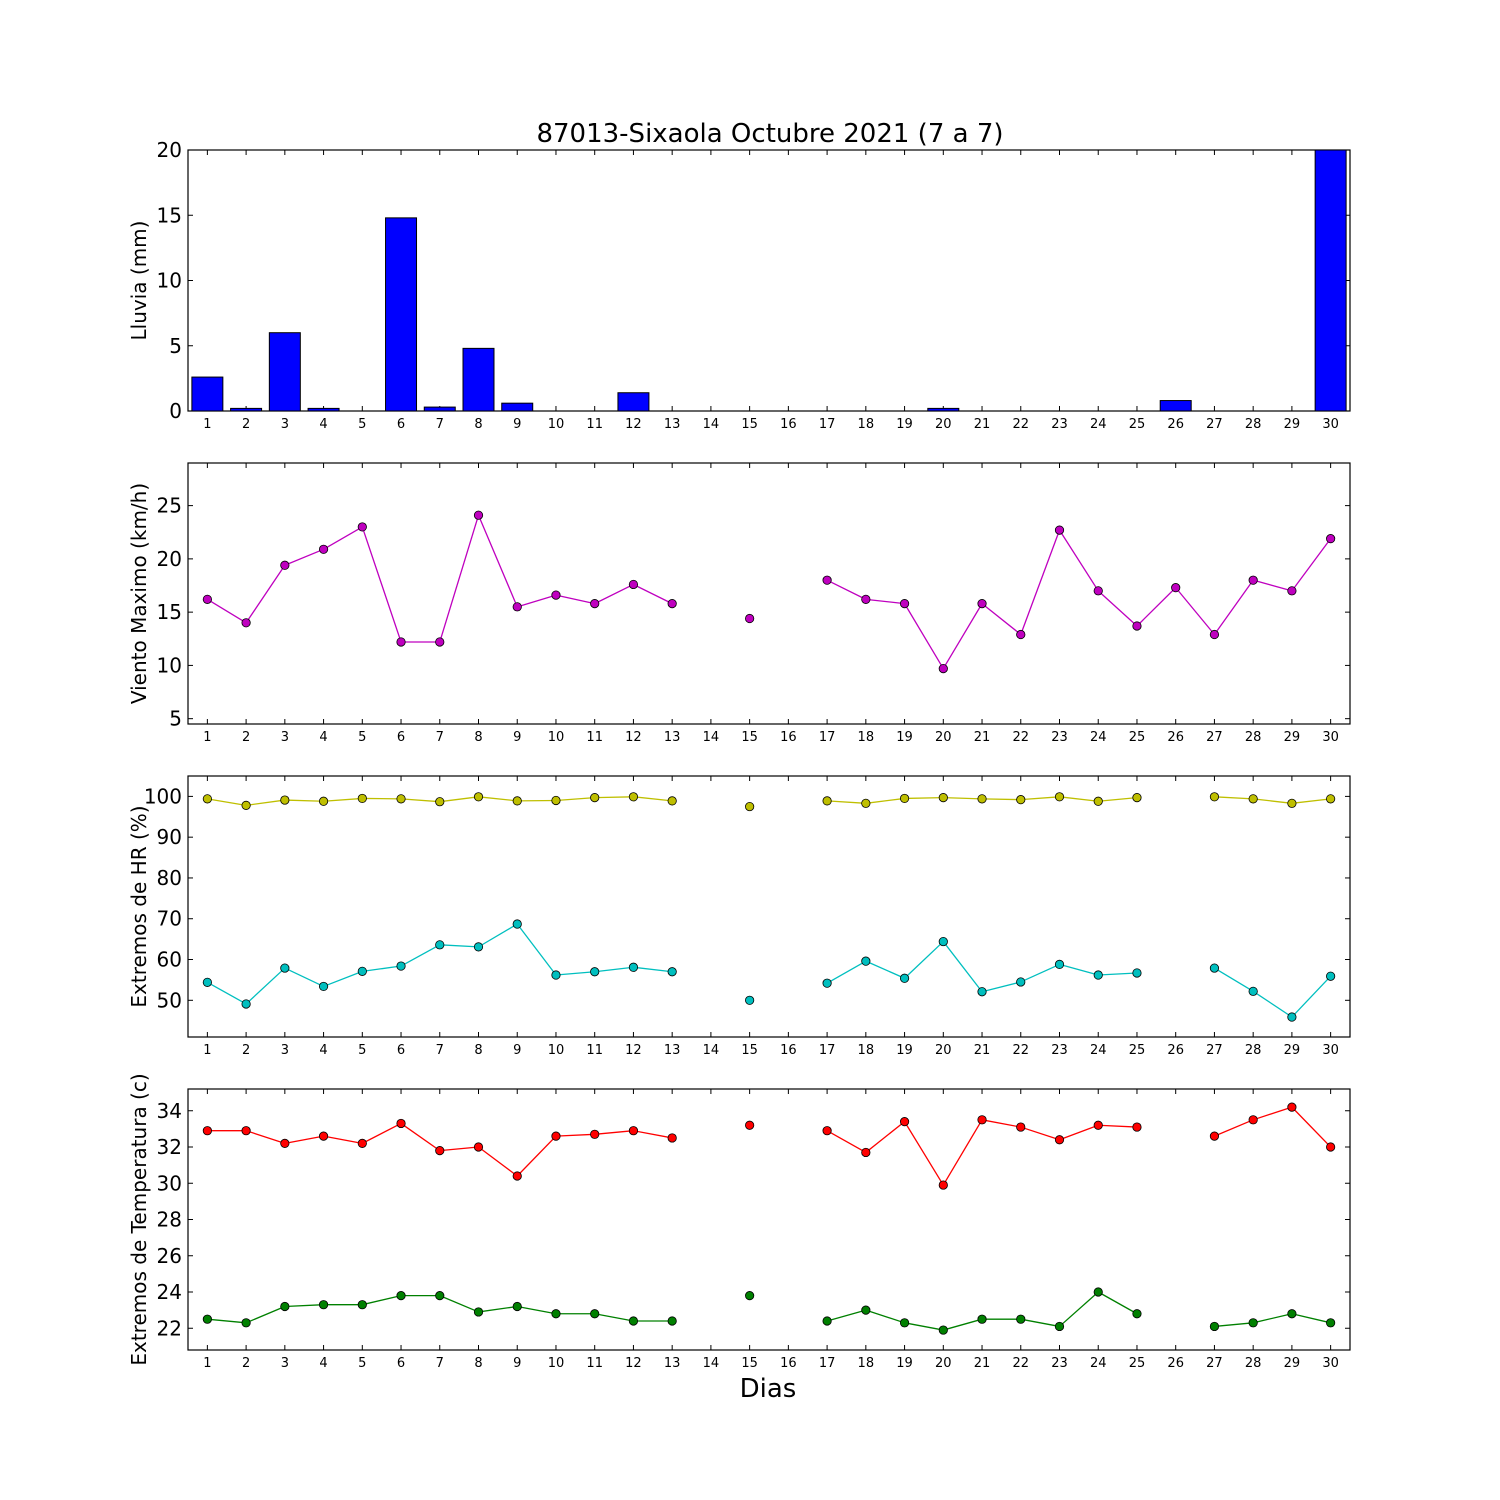  What do you see at coordinates (517, 424) in the screenshot?
I see `x-tick-label: 9` at bounding box center [517, 424].